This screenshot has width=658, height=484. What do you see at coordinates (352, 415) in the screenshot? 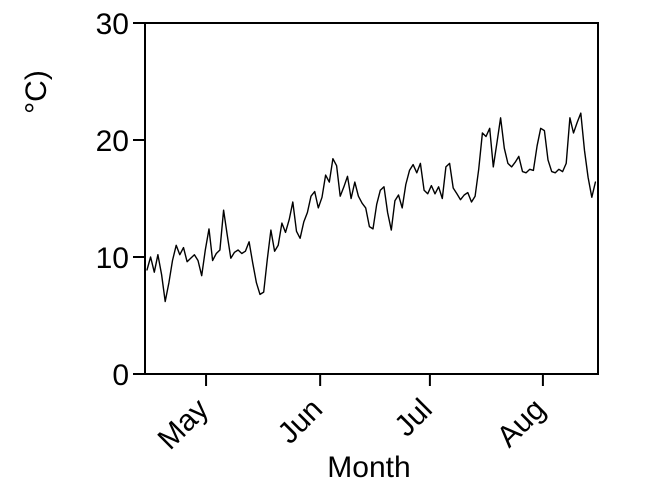
I see `x-axis: May Jun Jul Aug` at bounding box center [352, 415].